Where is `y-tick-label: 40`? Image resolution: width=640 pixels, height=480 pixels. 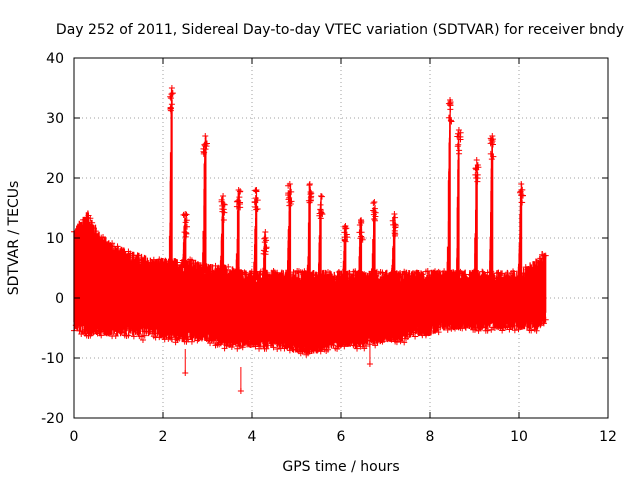 y-tick-label: 40 is located at coordinates (55, 59).